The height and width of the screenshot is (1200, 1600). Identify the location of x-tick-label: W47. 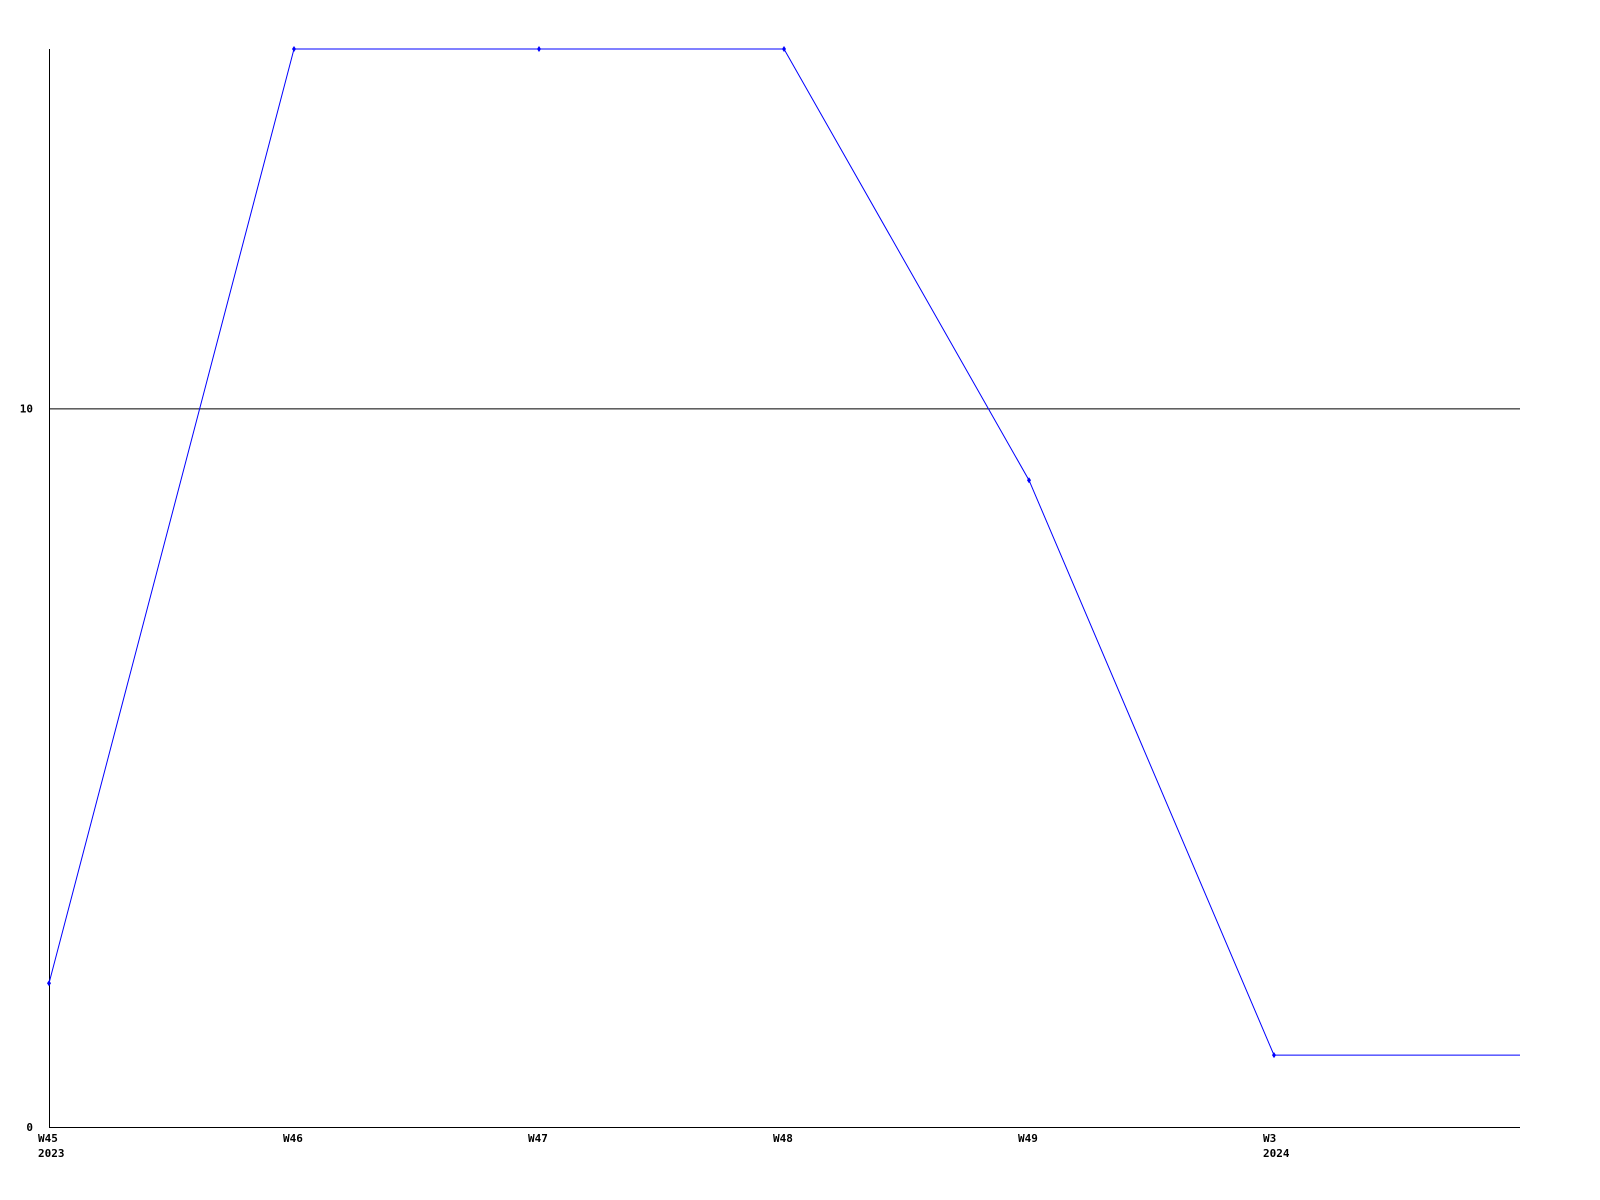
(538, 1138).